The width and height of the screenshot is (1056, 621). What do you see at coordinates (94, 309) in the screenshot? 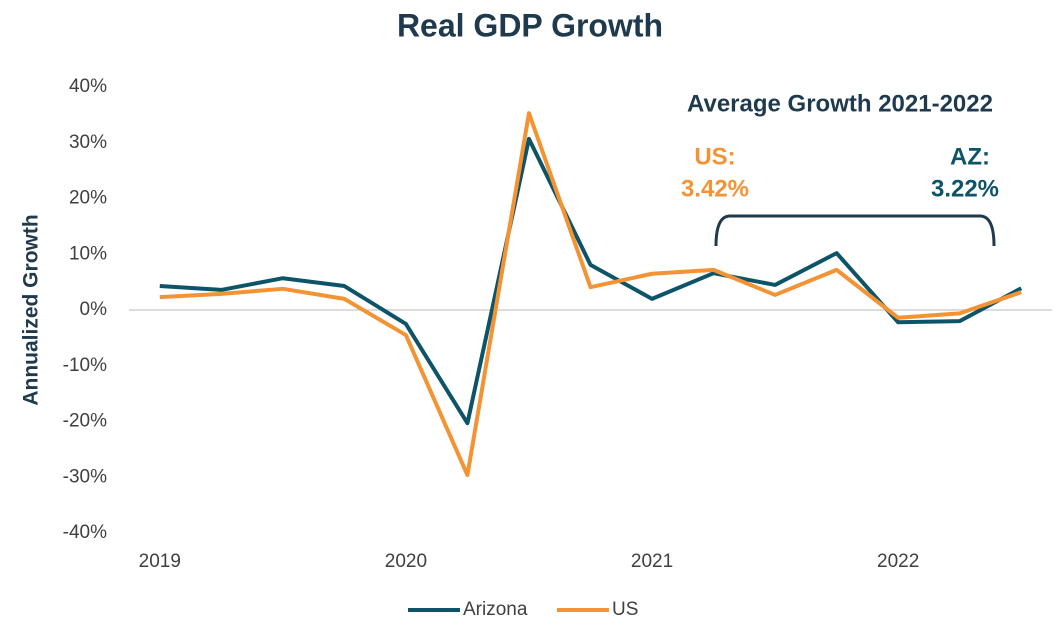
I see `y-tick-label: 0%` at bounding box center [94, 309].